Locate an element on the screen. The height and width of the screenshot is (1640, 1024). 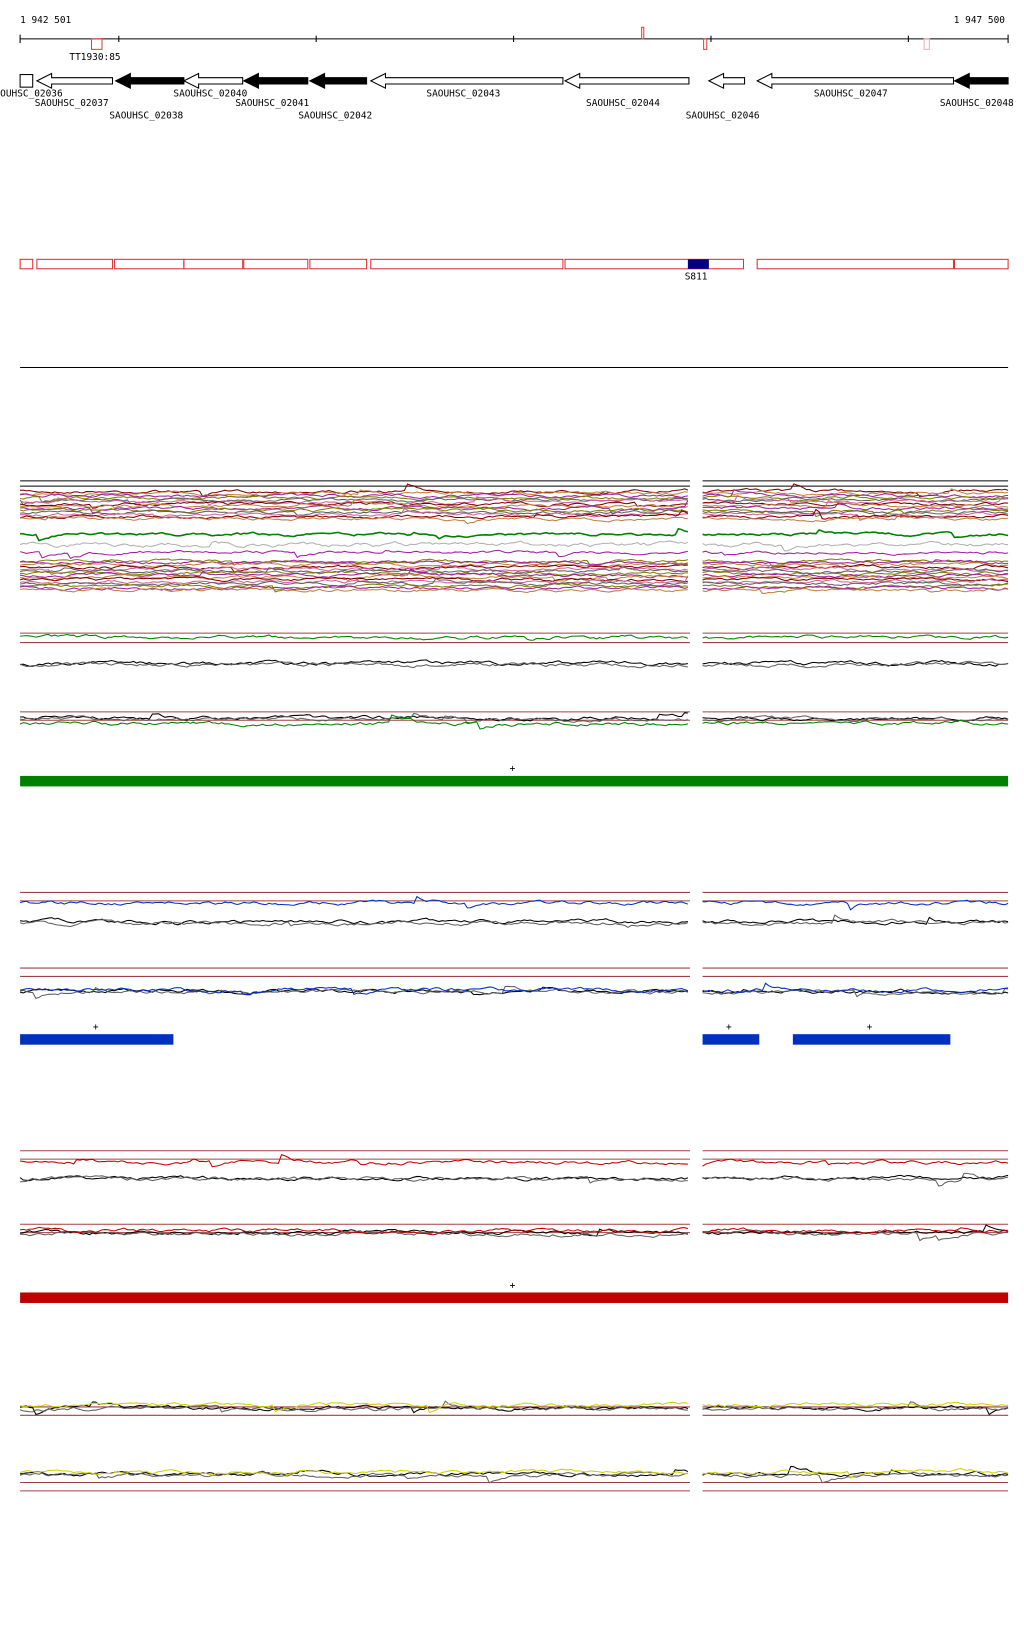
start-coordinate: 1 942 501 is located at coordinates (45, 20).